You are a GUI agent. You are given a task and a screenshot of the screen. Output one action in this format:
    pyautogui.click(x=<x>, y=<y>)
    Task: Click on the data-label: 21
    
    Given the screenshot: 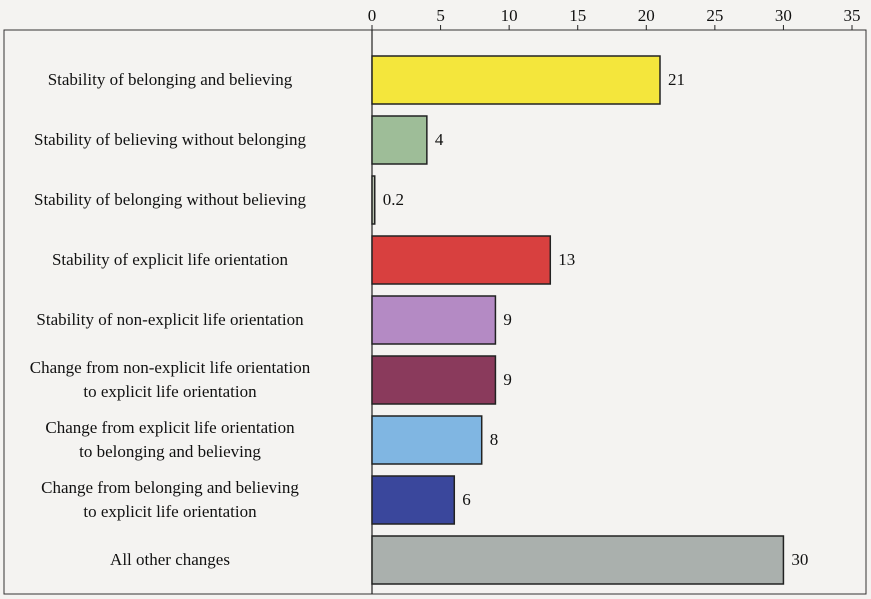 What is the action you would take?
    pyautogui.click(x=676, y=79)
    